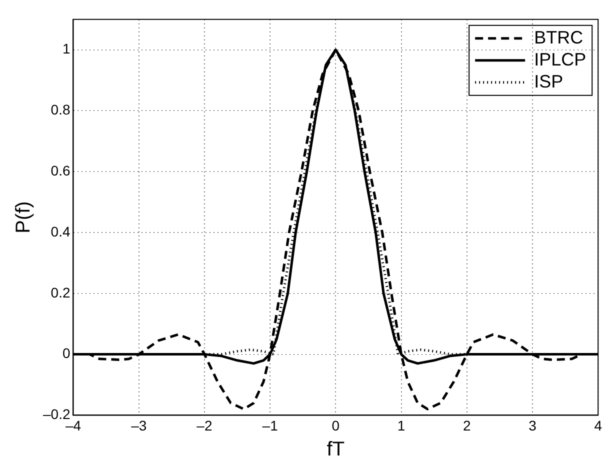 Image resolution: width=613 pixels, height=470 pixels. What do you see at coordinates (401, 425) in the screenshot?
I see `x-tick-label: 1` at bounding box center [401, 425].